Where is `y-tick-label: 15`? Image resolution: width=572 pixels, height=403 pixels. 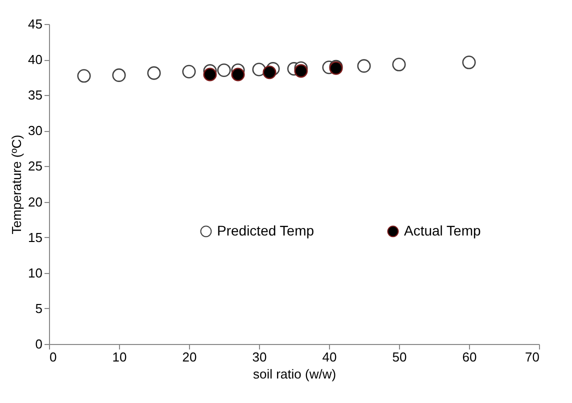 y-tick-label: 15 is located at coordinates (35, 237).